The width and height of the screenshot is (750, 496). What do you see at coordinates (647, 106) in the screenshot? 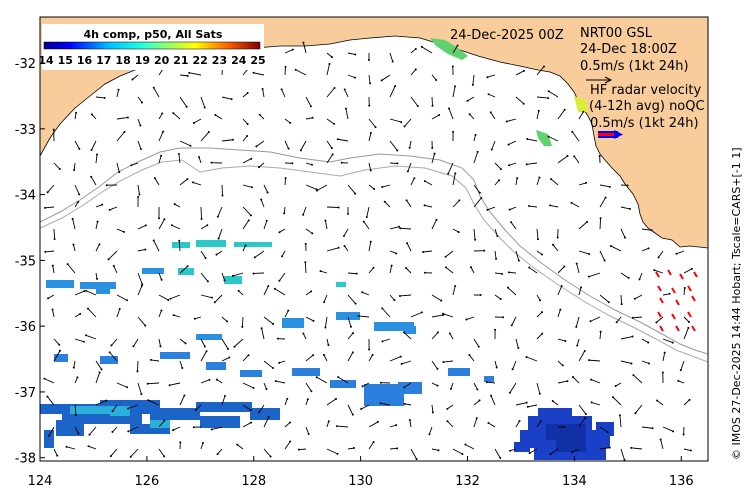
I see `hf-radar-averaging: (4-12h avg) noQC` at bounding box center [647, 106].